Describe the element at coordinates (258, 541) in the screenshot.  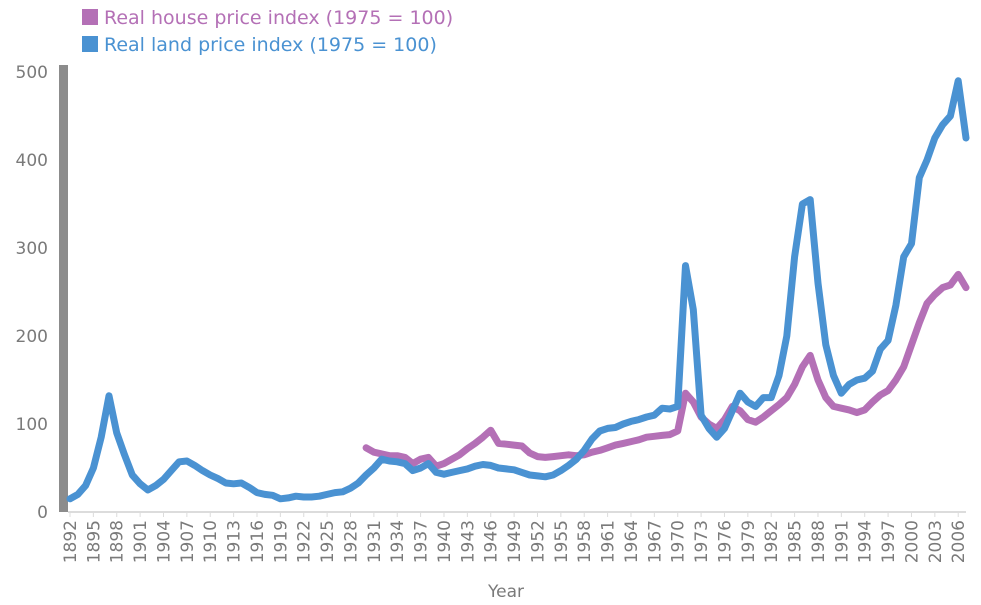
I see `x-tick-label: 1916` at that location.